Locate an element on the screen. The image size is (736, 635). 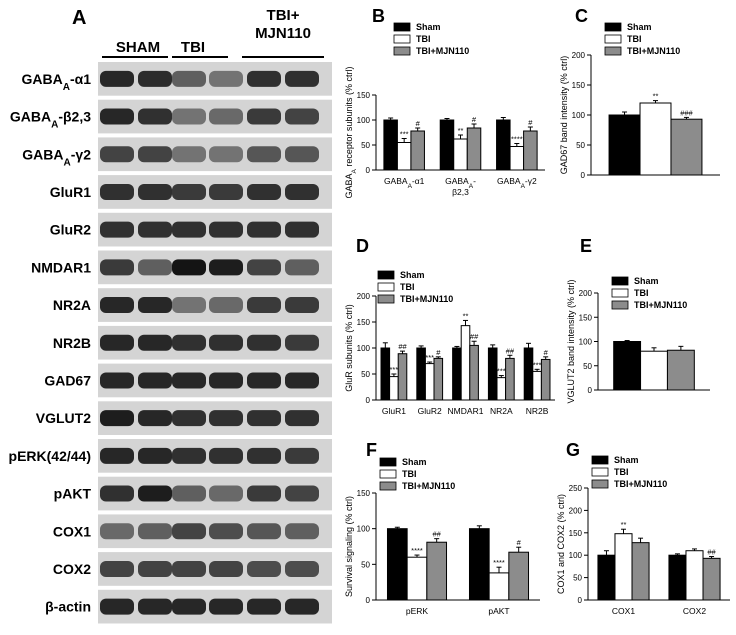
label-main: NR2B is located at coordinates (537, 411).